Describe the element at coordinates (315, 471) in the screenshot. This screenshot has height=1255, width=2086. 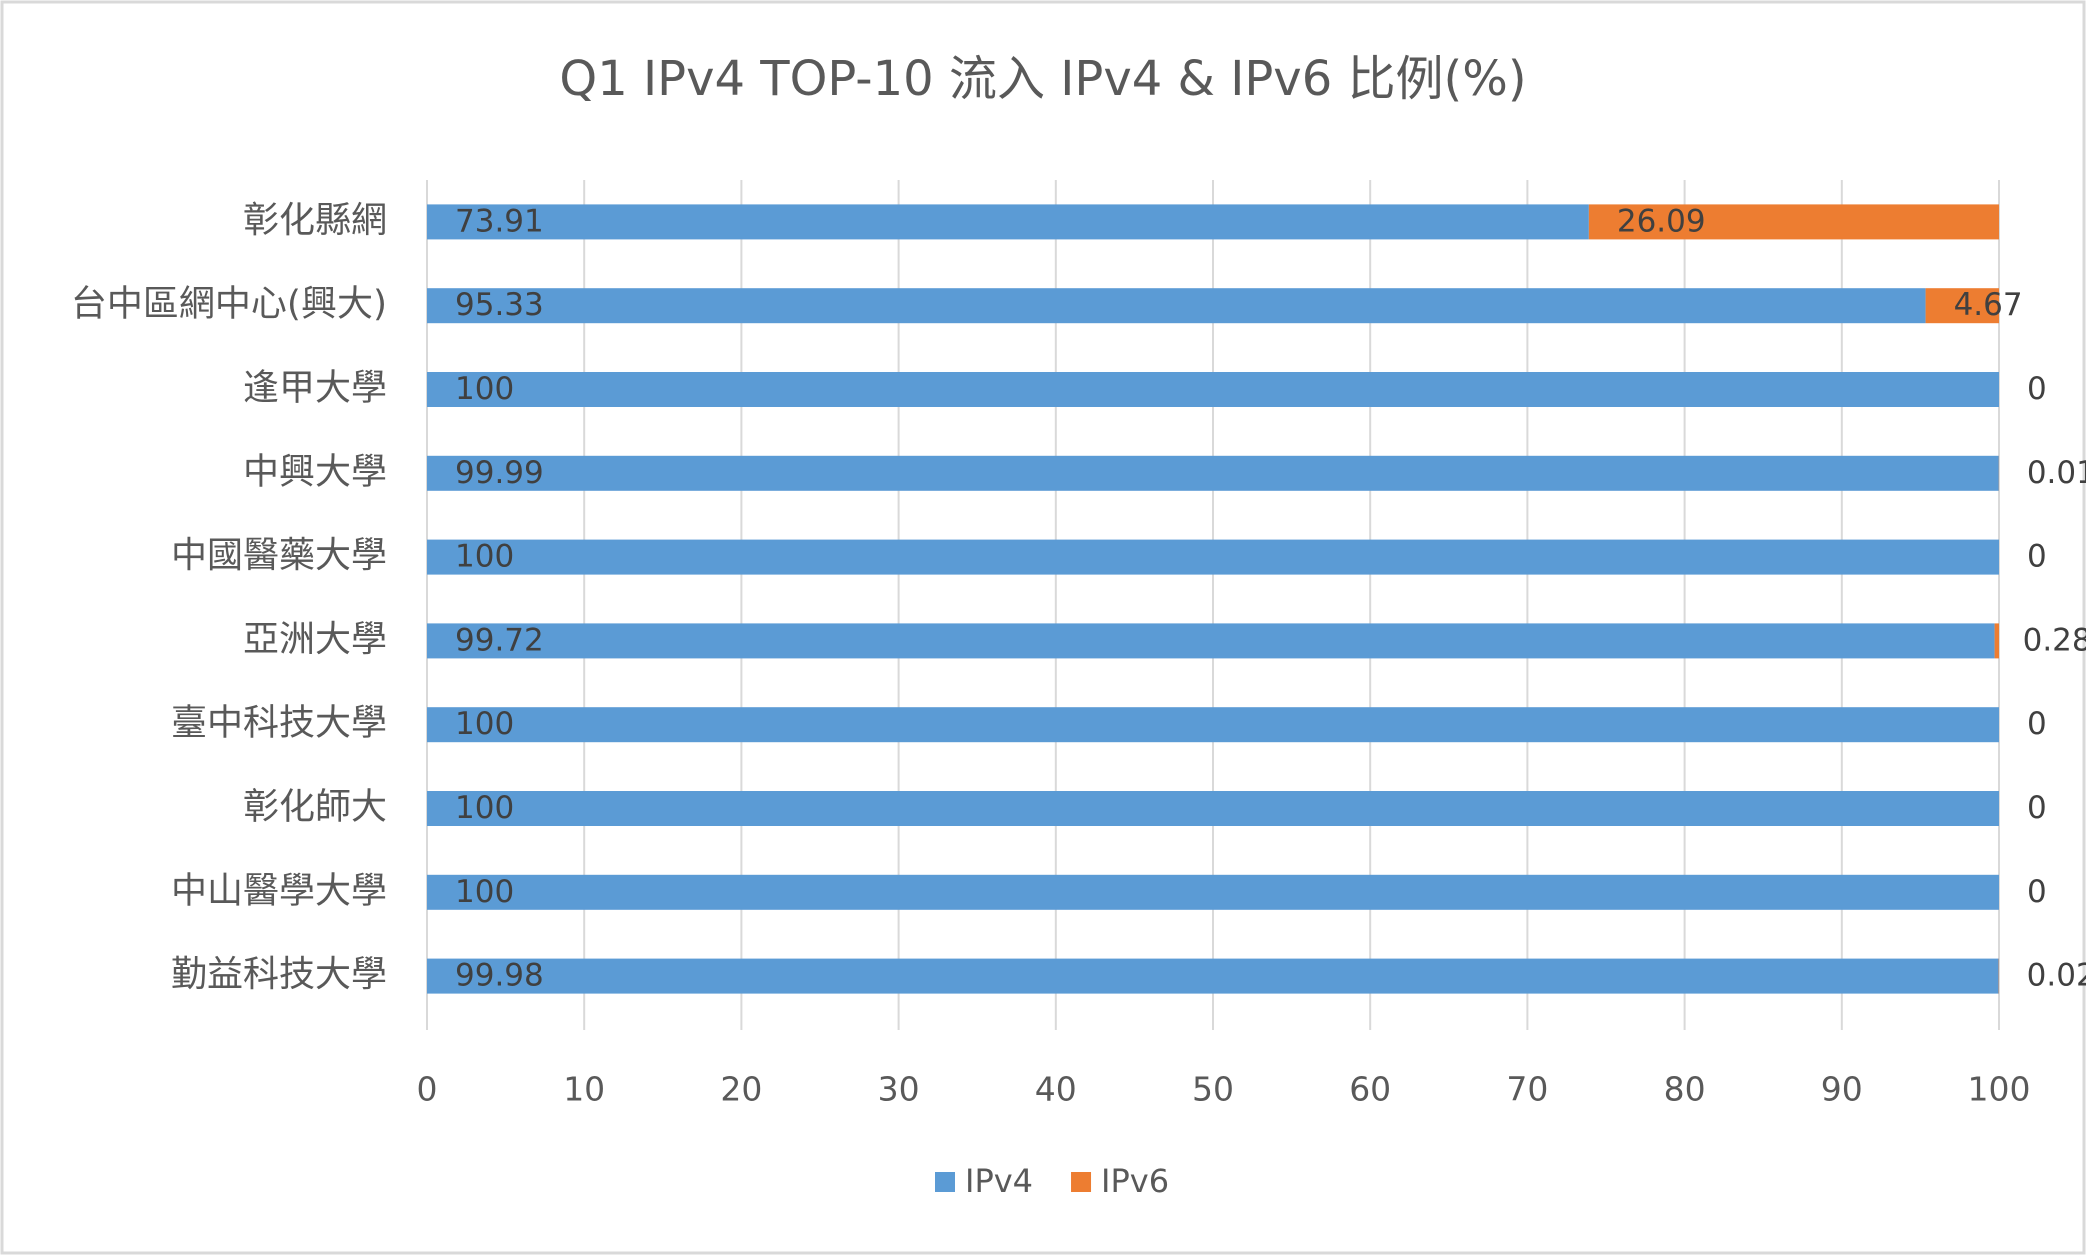
I see `y-tick-label: 中興大學` at that location.